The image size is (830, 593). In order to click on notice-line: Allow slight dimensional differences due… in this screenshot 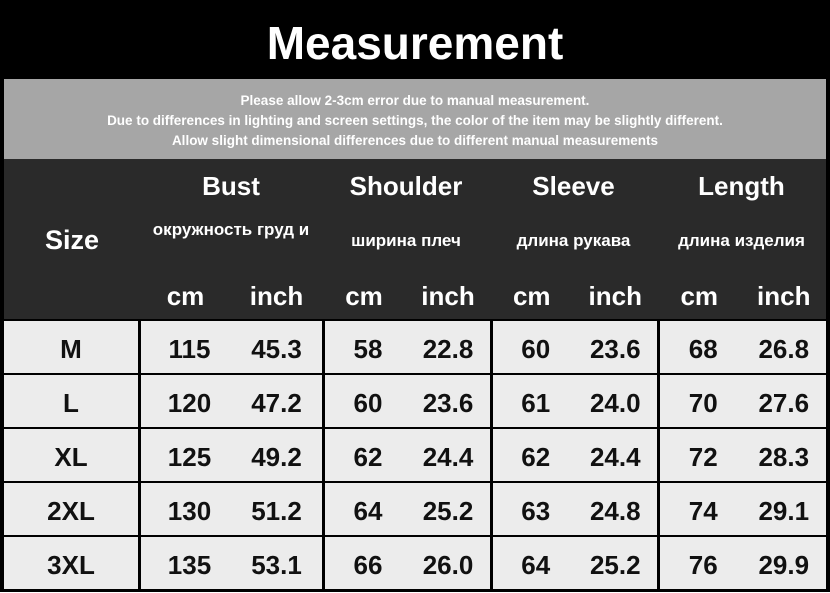, I will do `click(415, 140)`.